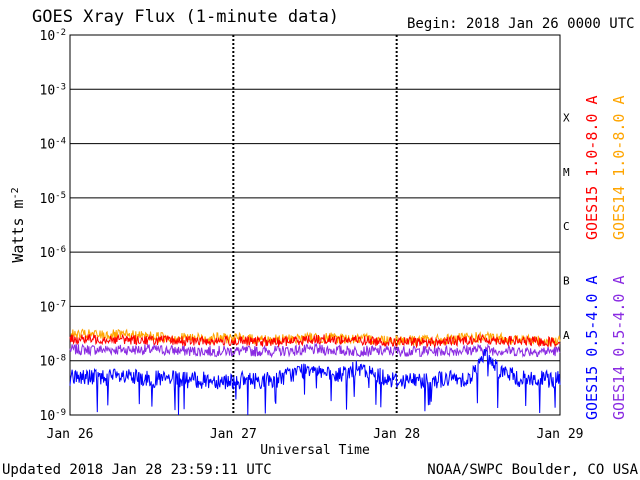  Describe the element at coordinates (432, 24) in the screenshot. I see `begin-label: Begin:` at that location.